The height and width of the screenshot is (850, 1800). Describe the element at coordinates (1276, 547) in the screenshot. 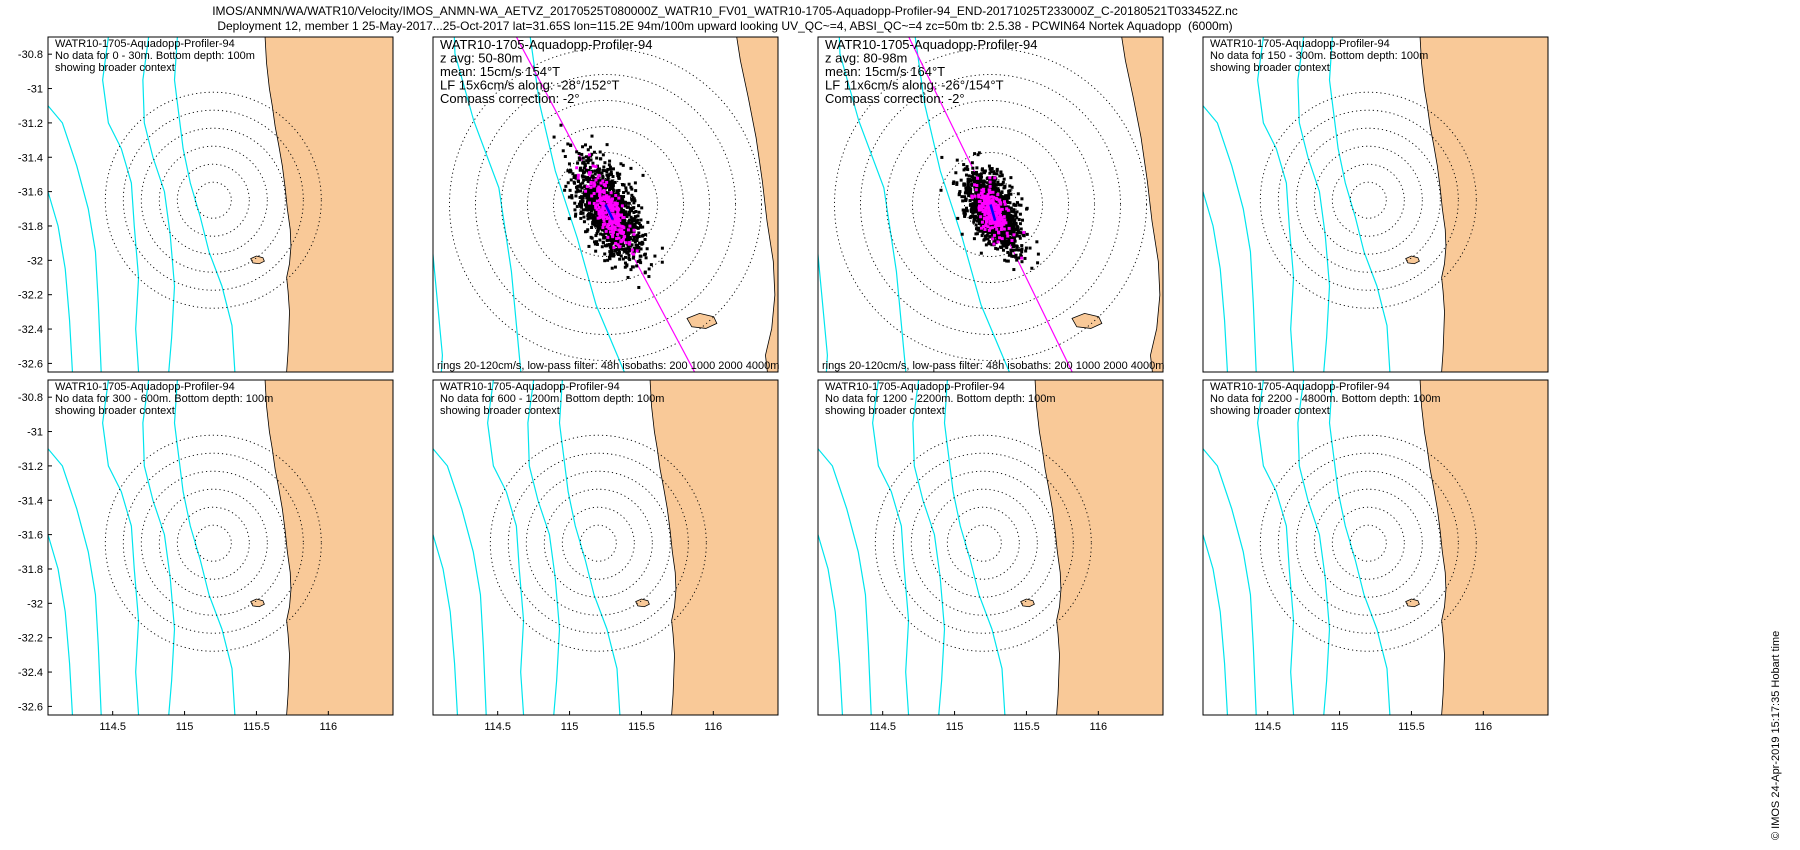

I see `isobath-2000m` at that location.